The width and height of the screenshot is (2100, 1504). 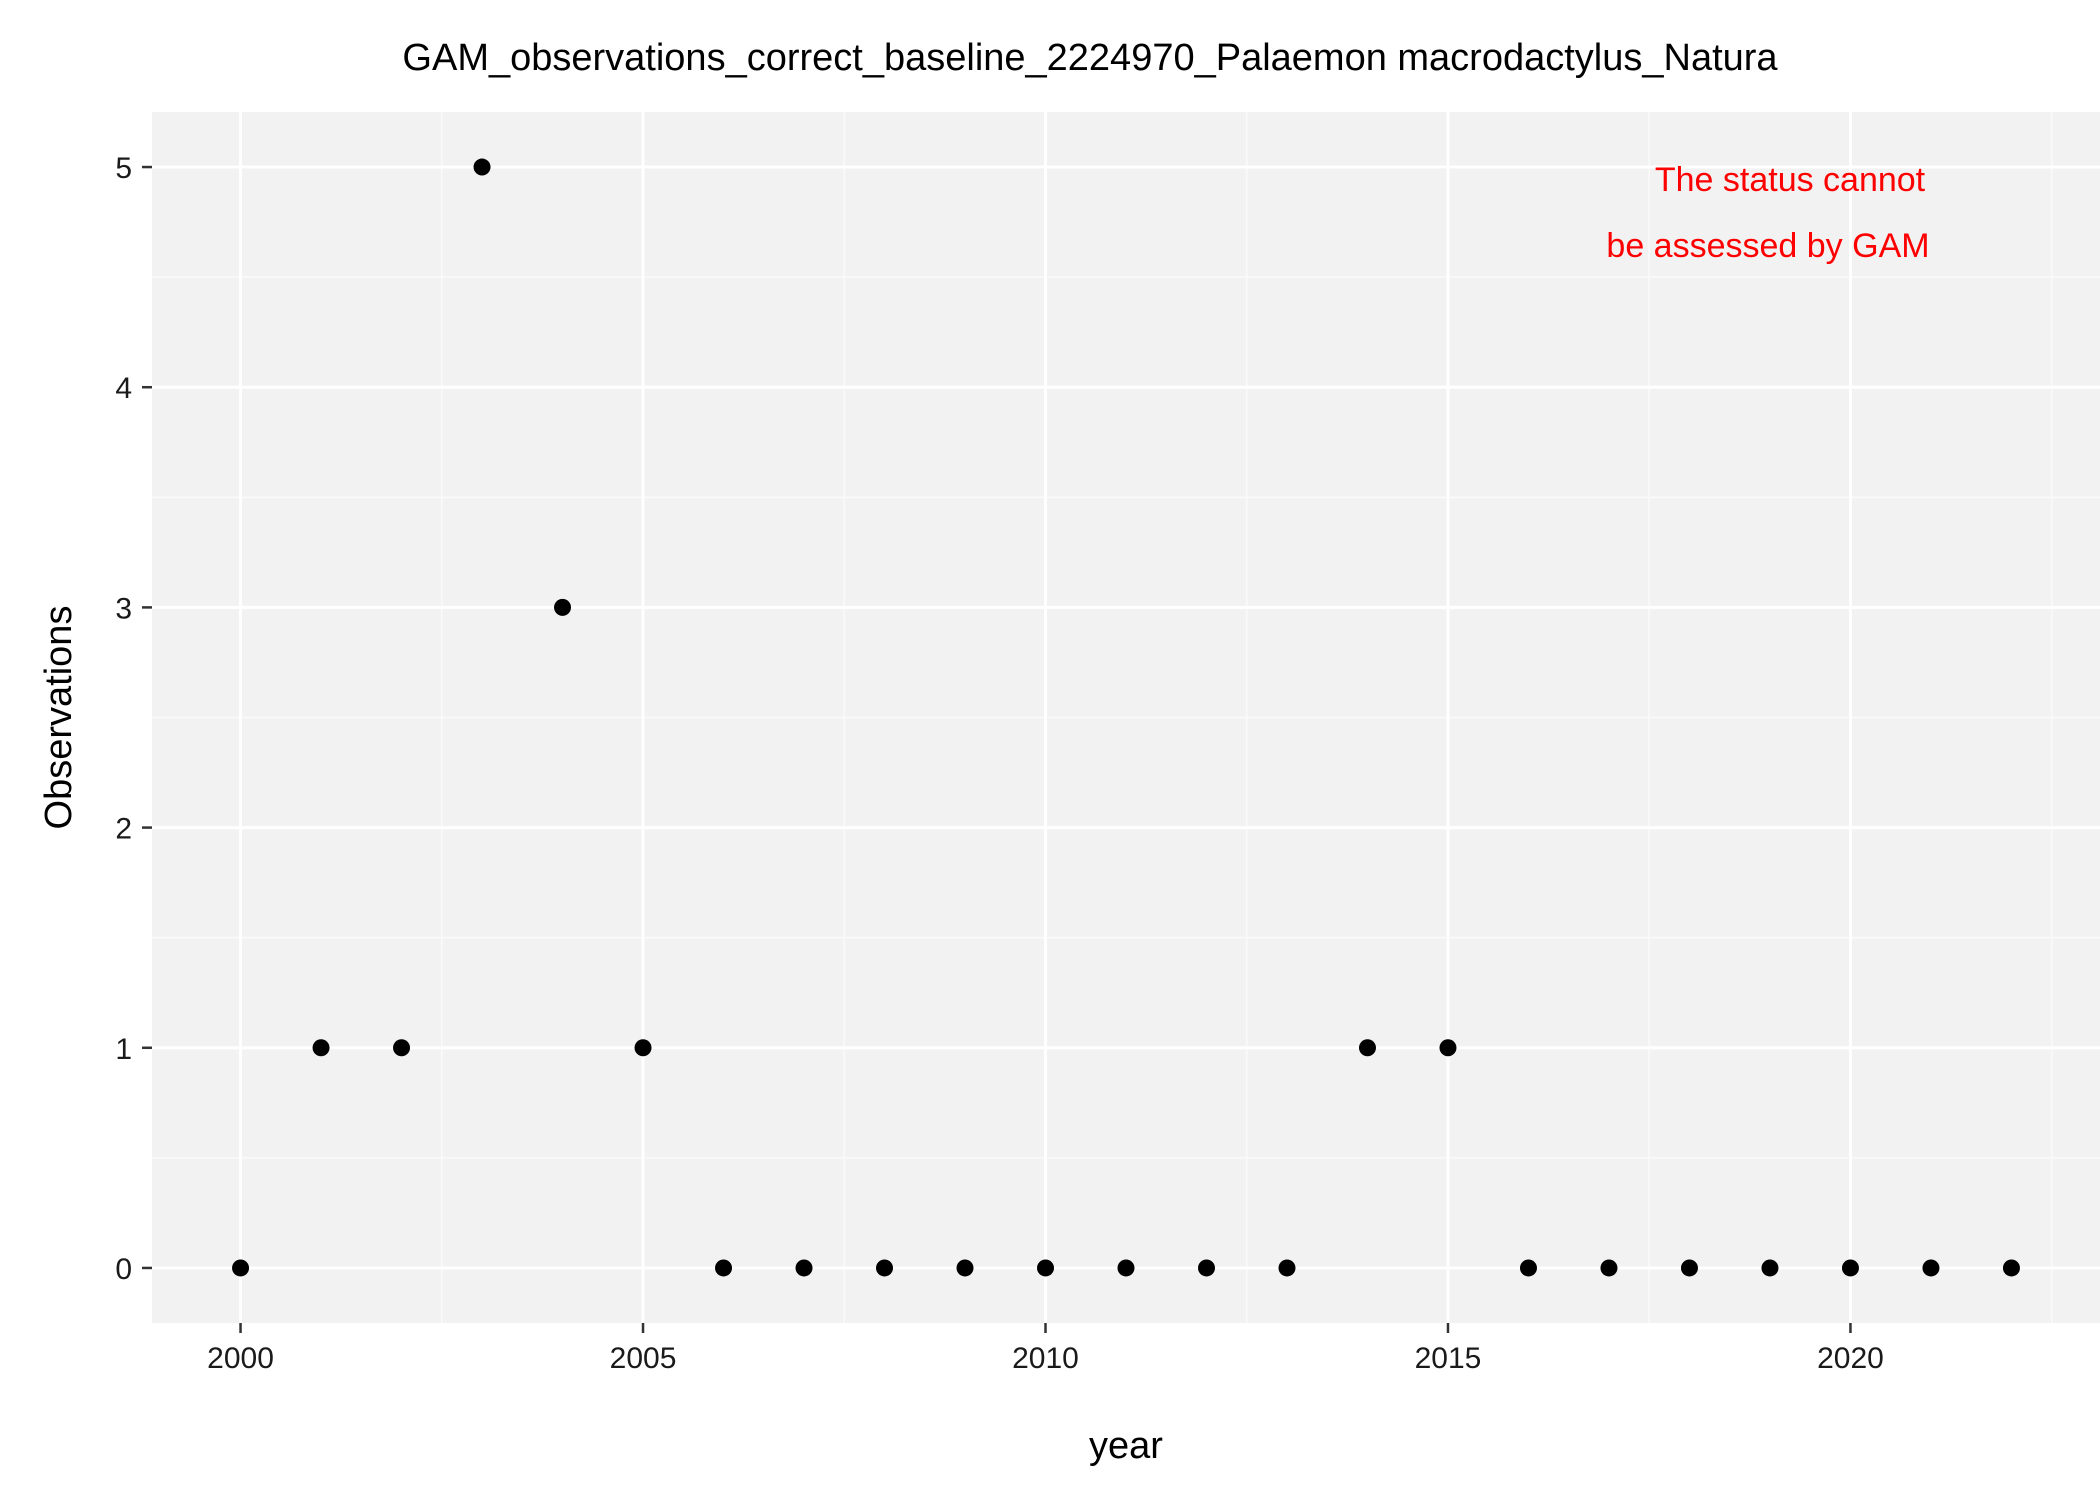 I want to click on y-tick-label: 3, so click(x=123, y=608).